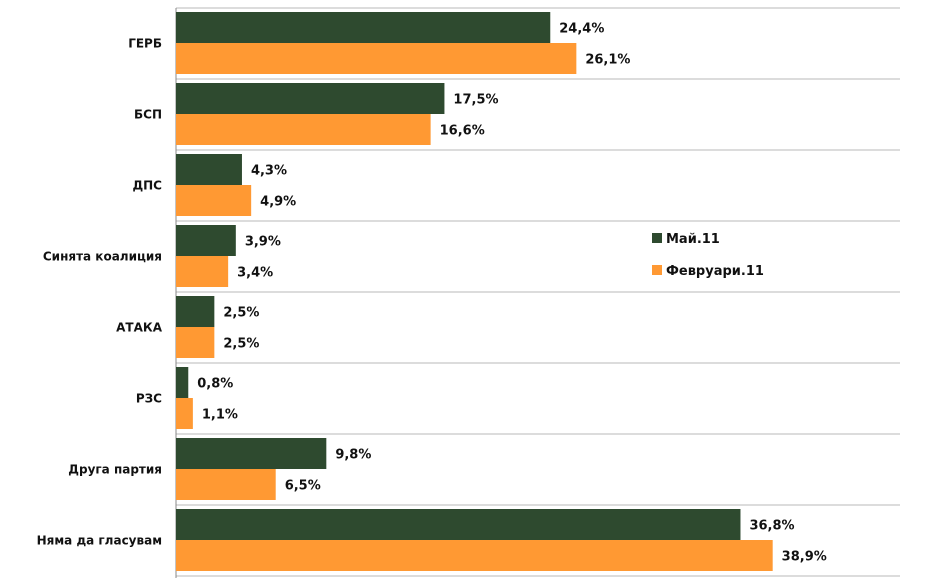 The width and height of the screenshot is (936, 578). What do you see at coordinates (657, 238) in the screenshot?
I see `legend-swatch-may` at bounding box center [657, 238].